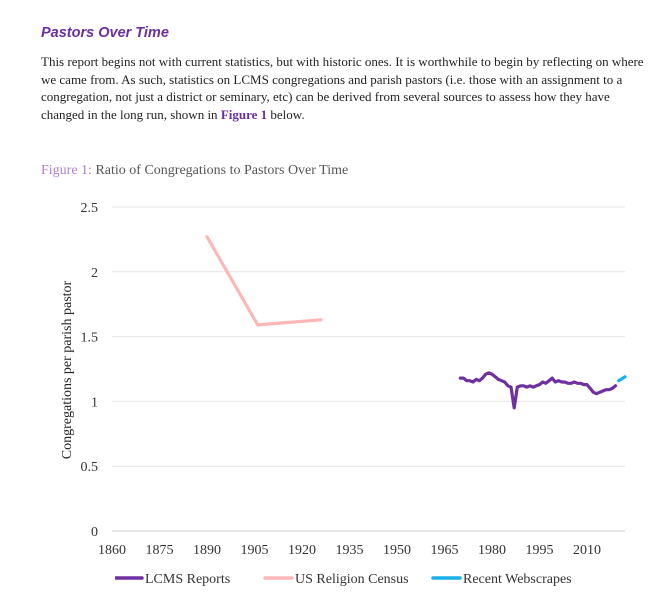 The image size is (670, 601). Describe the element at coordinates (517, 579) in the screenshot. I see `legend-label: Recent Webscrapes` at that location.